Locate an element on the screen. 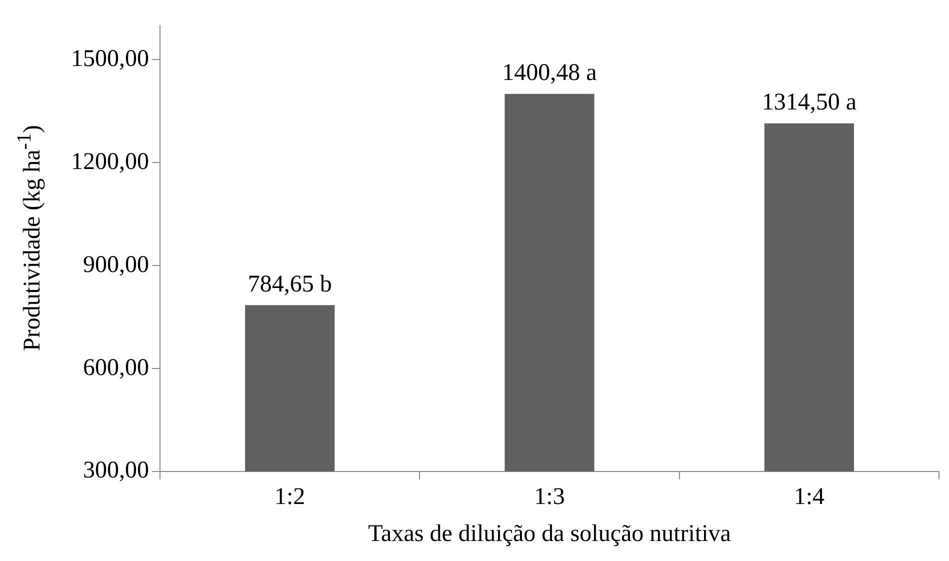  data-label: 784,65 b is located at coordinates (290, 284).